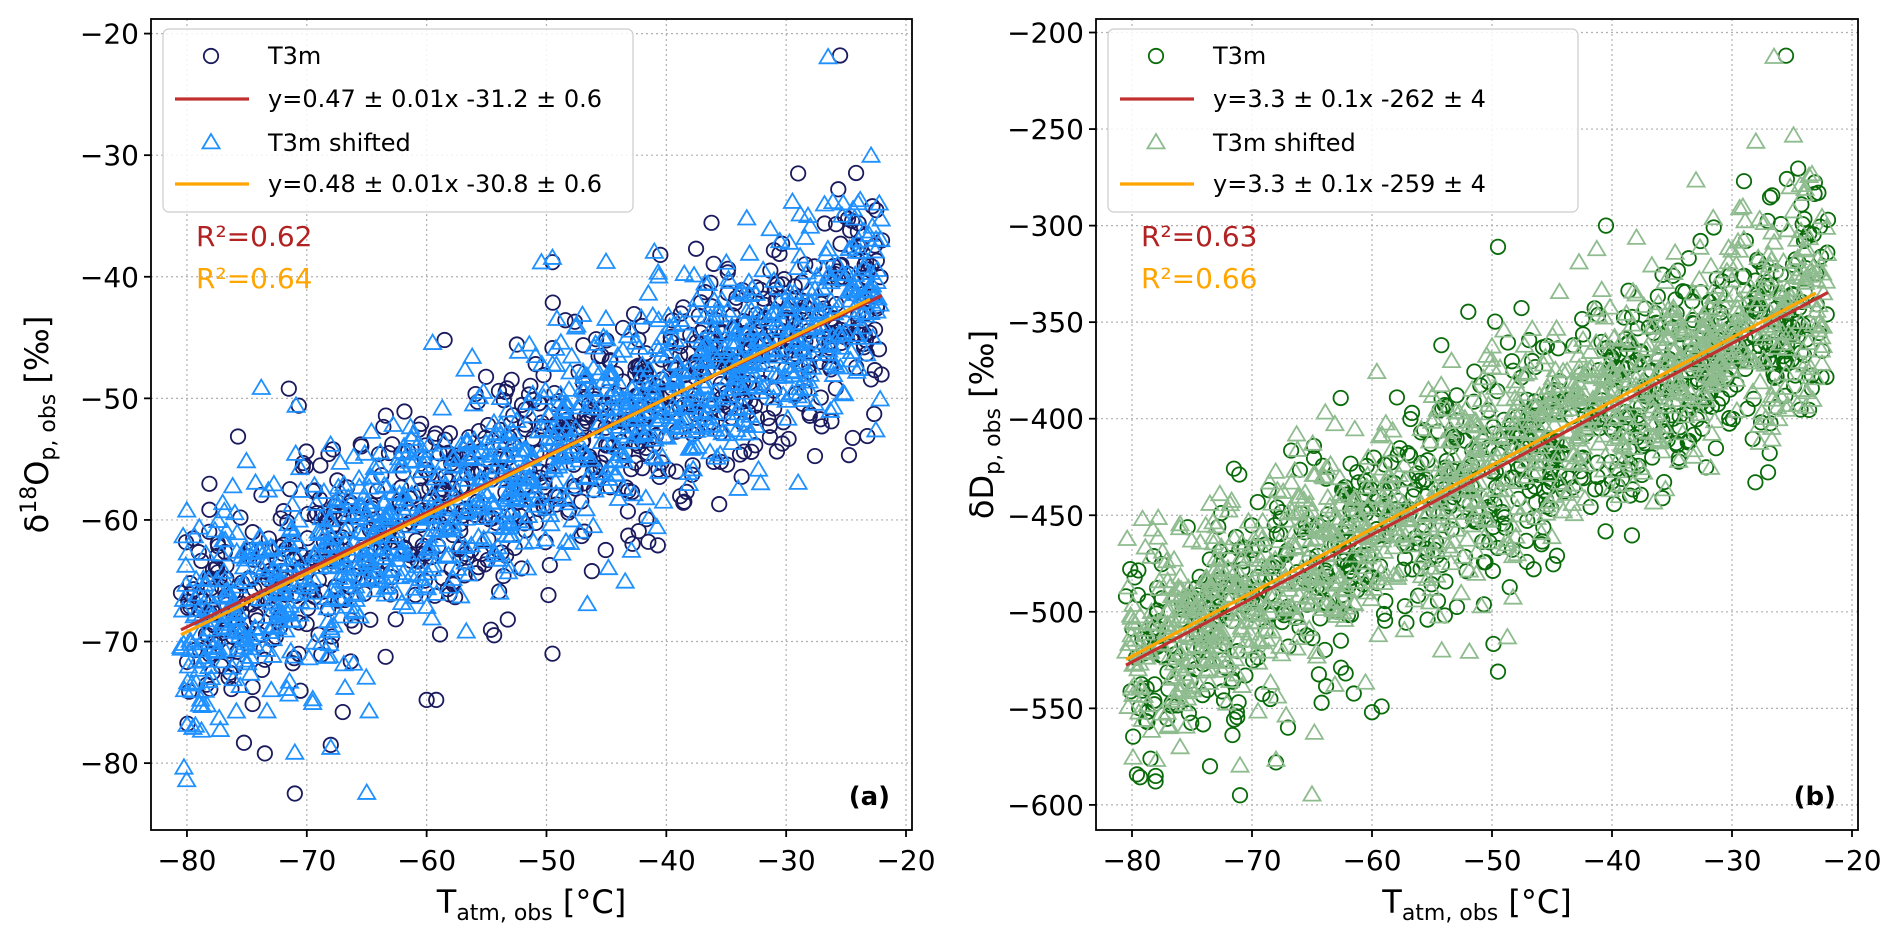 This screenshot has width=1892, height=937. I want to click on legend-circle-icon, so click(211, 56).